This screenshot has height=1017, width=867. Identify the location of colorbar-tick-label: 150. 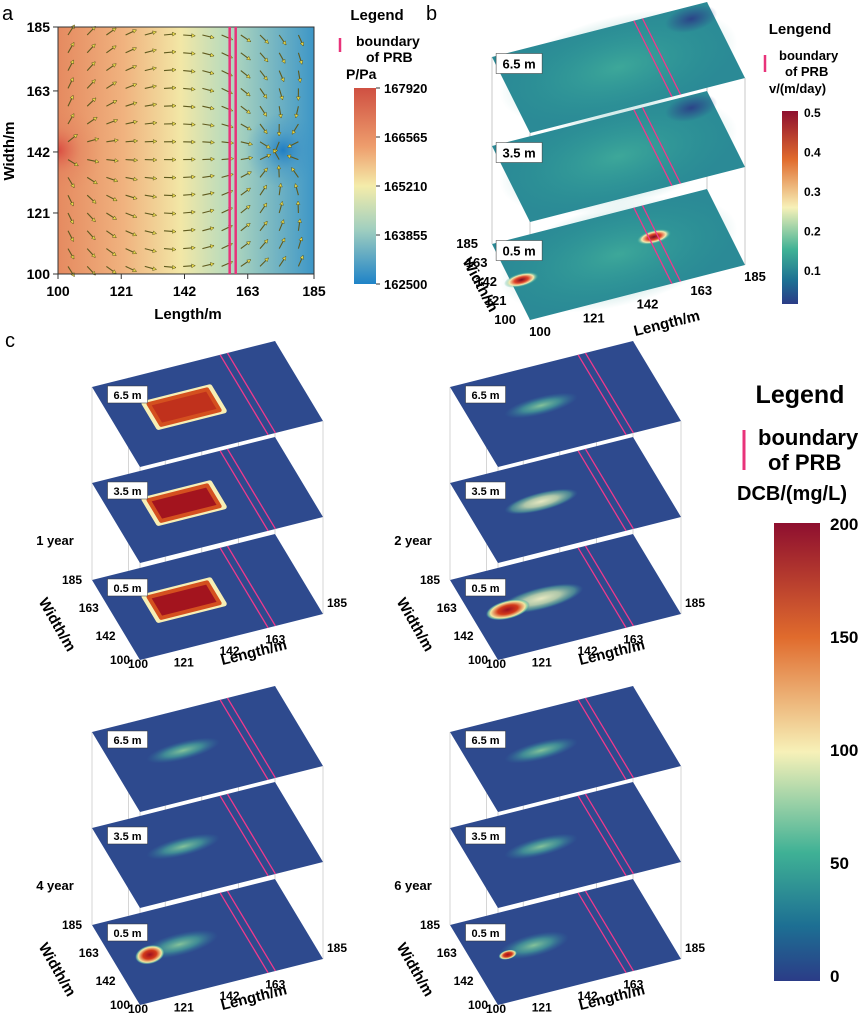
(844, 637).